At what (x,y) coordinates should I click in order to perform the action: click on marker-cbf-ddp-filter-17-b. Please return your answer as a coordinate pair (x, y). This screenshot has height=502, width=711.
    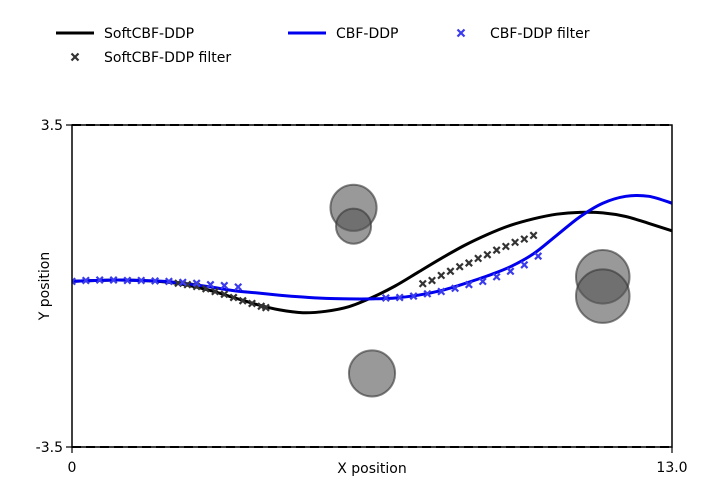
    Looking at the image, I should click on (441, 291).